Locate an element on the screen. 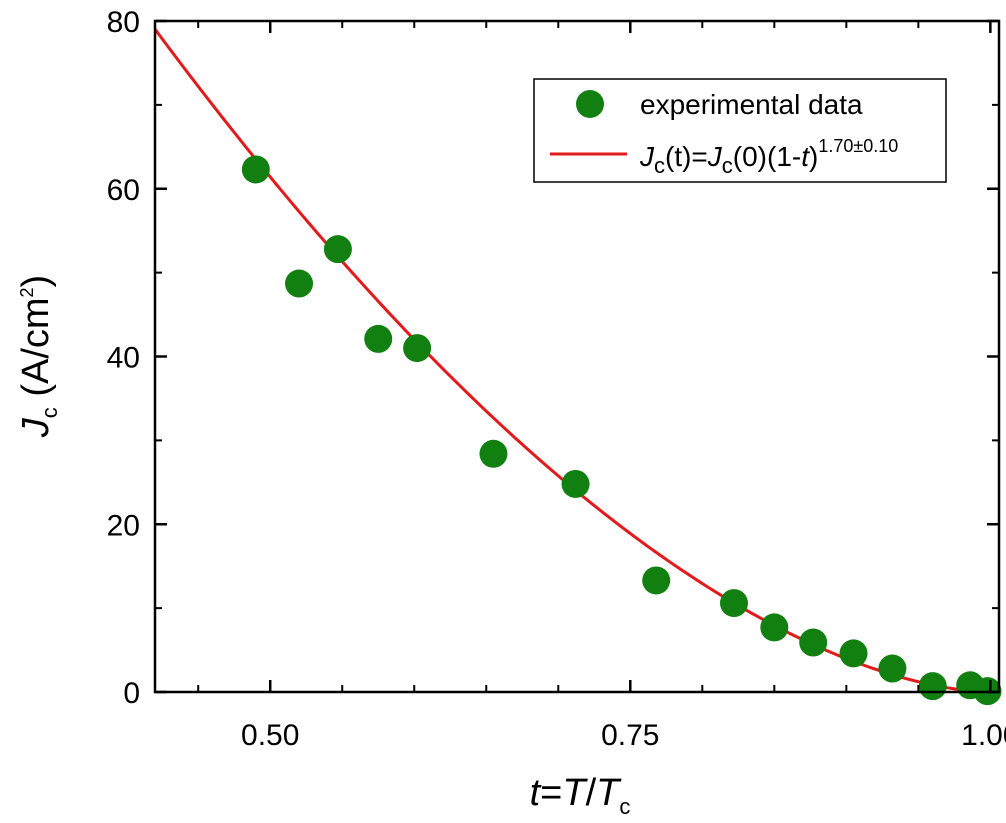 The height and width of the screenshot is (823, 1006). legend-marker is located at coordinates (590, 104).